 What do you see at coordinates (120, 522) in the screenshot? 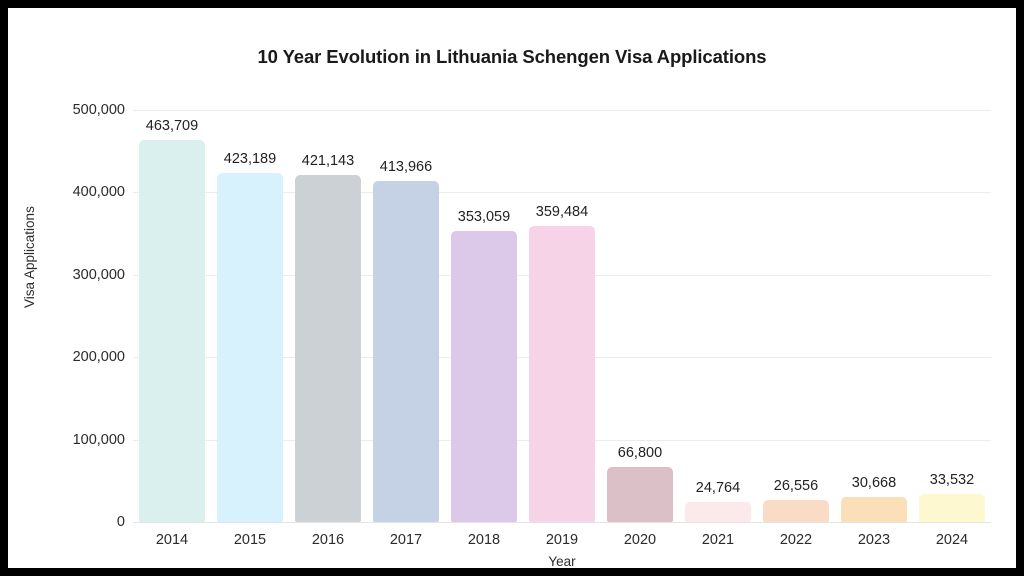
I see `y-axis-tick-label: 0` at bounding box center [120, 522].